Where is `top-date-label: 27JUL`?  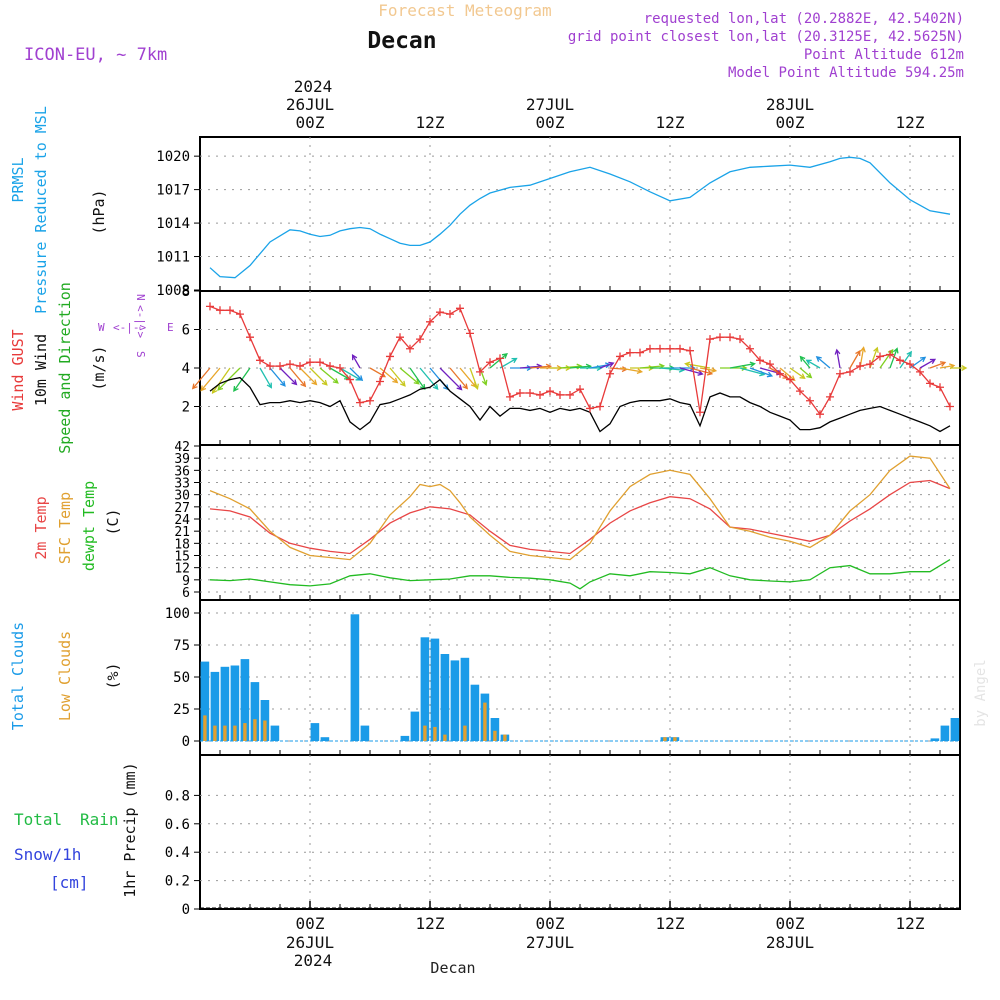 top-date-label: 27JUL is located at coordinates (550, 104).